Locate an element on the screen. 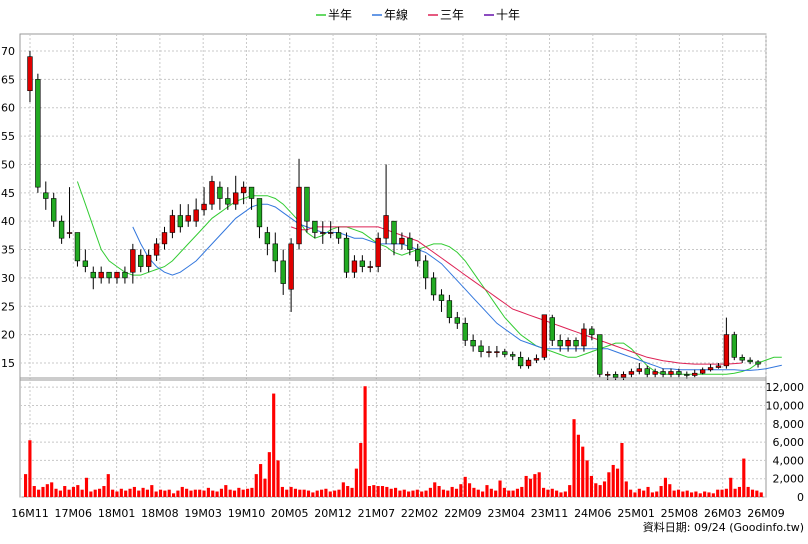 The width and height of the screenshot is (808, 544). x-tick-label-25M08: 25M08 is located at coordinates (680, 513).